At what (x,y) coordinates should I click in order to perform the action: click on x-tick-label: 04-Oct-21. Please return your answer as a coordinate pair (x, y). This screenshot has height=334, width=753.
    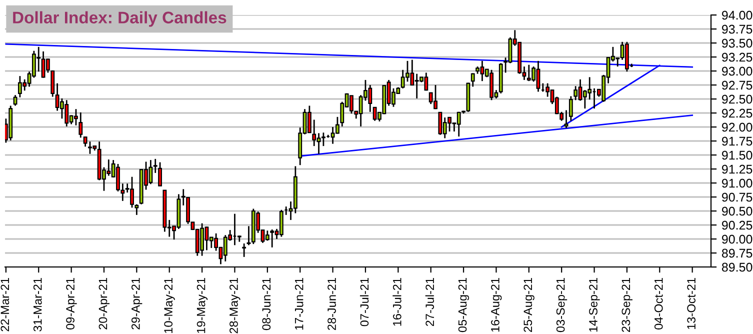
    Looking at the image, I should click on (658, 304).